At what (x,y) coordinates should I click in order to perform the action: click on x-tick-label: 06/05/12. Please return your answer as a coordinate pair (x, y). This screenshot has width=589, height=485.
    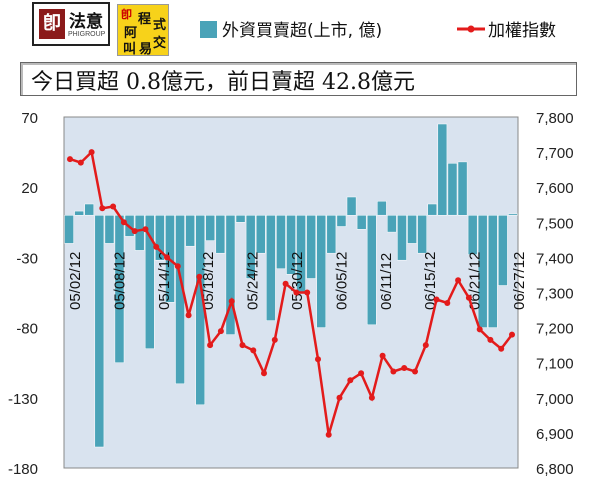
    Looking at the image, I should click on (341, 281).